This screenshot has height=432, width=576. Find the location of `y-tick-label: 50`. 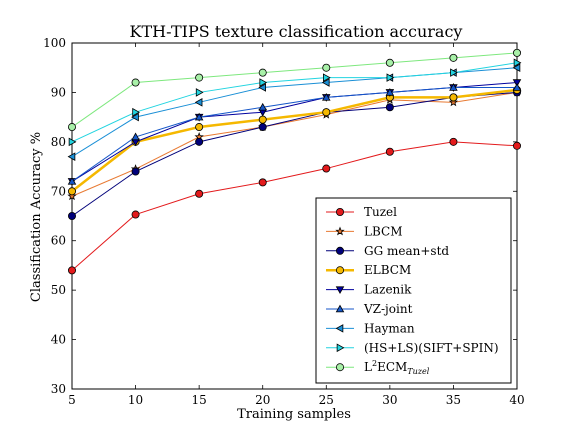

y-tick-label: 50 is located at coordinates (58, 290).